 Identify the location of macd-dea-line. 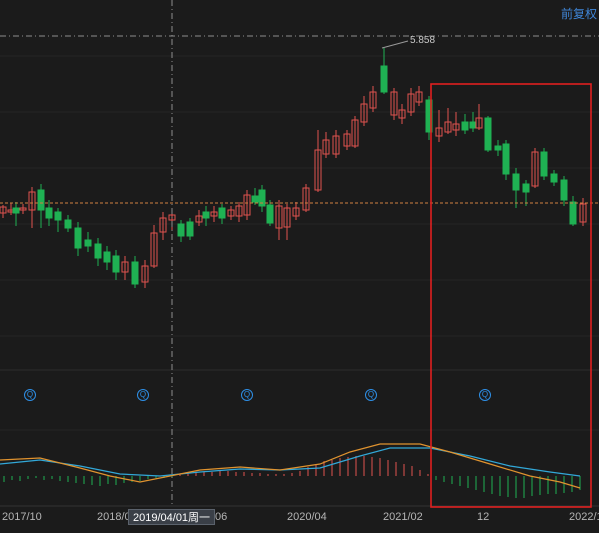
(290, 466).